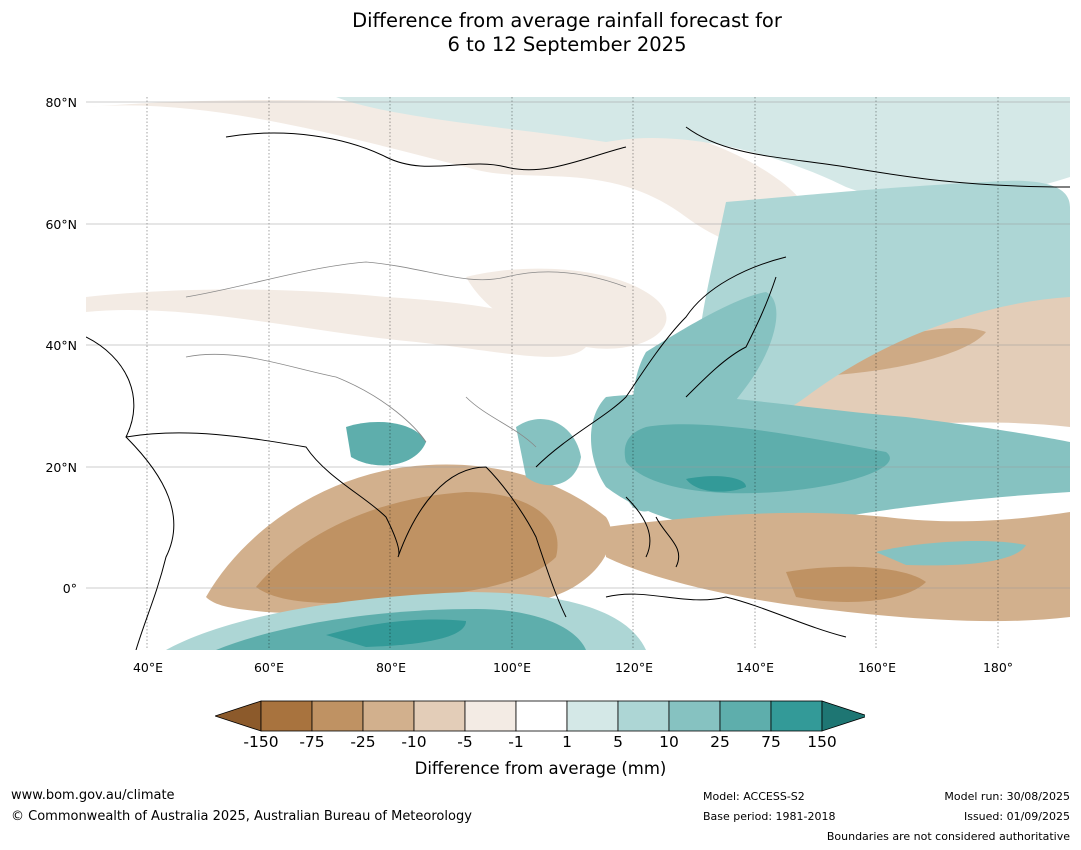 The height and width of the screenshot is (850, 1081). I want to click on lon-label-140e: 140°E, so click(754, 667).